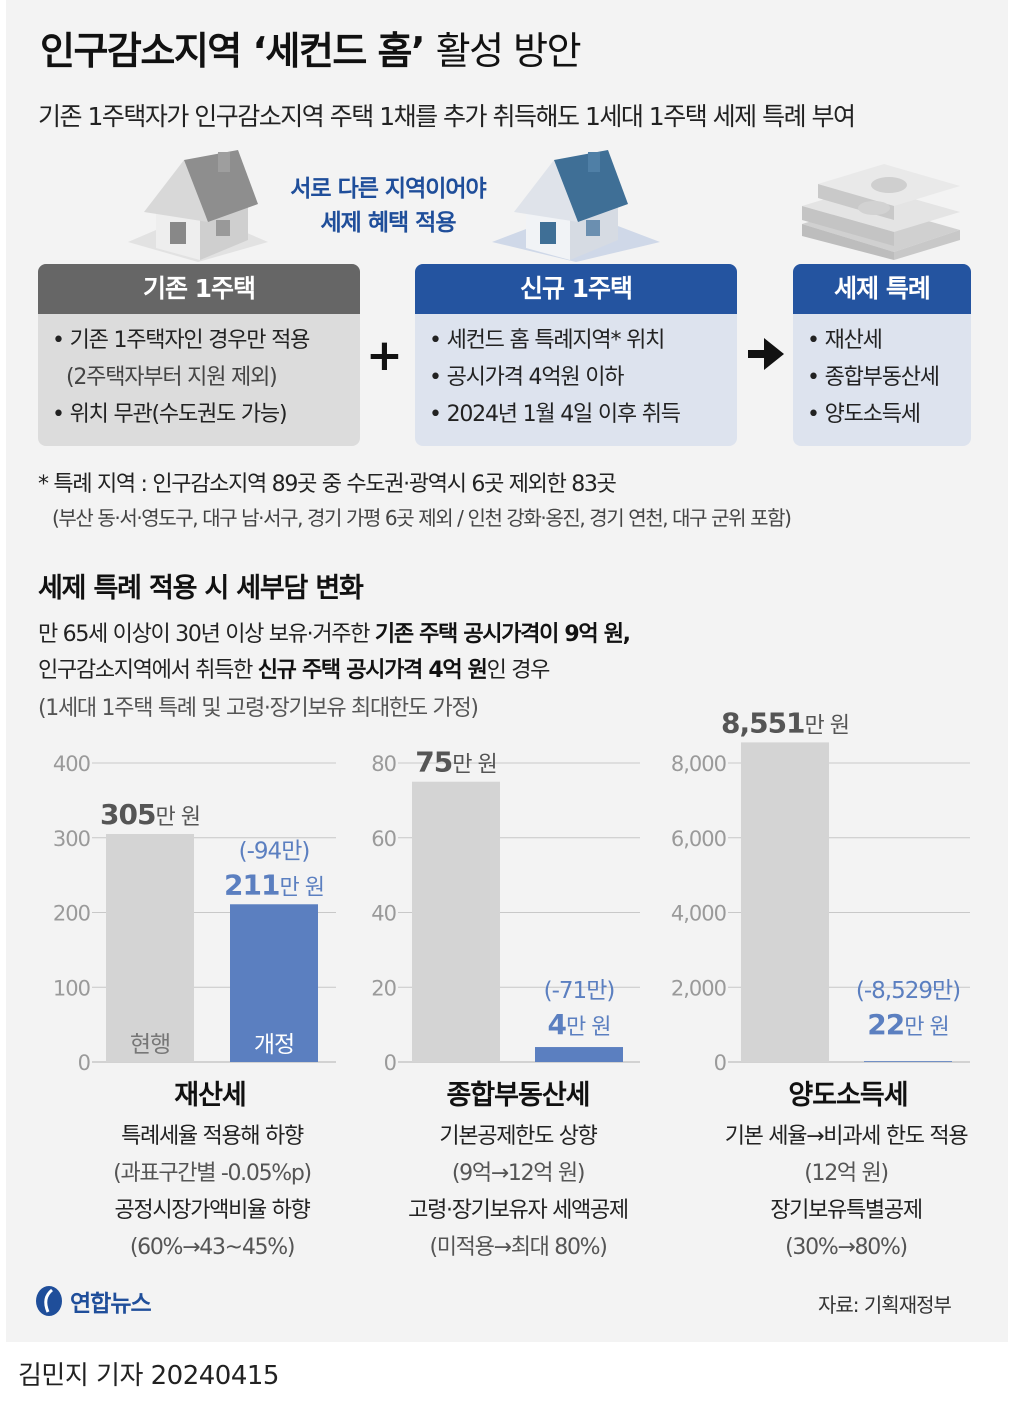 The image size is (1010, 1407). I want to click on chart-description-line: 공정시장가액비율 하향, so click(212, 1210).